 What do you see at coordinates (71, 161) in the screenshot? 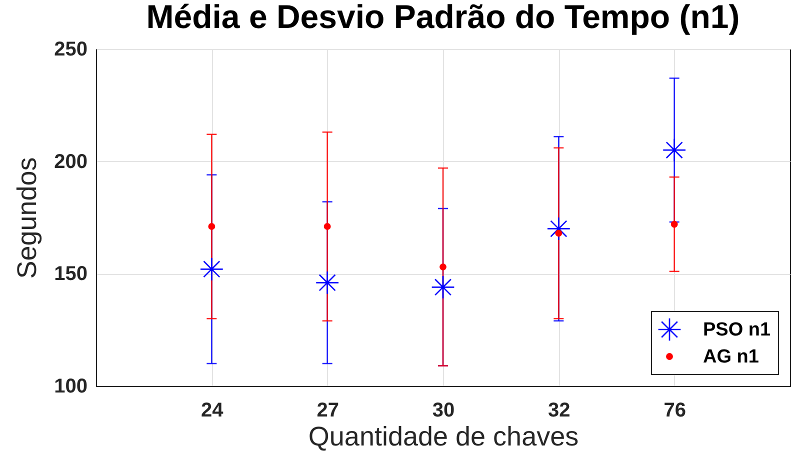
I see `y-tick-label: 200` at bounding box center [71, 161].